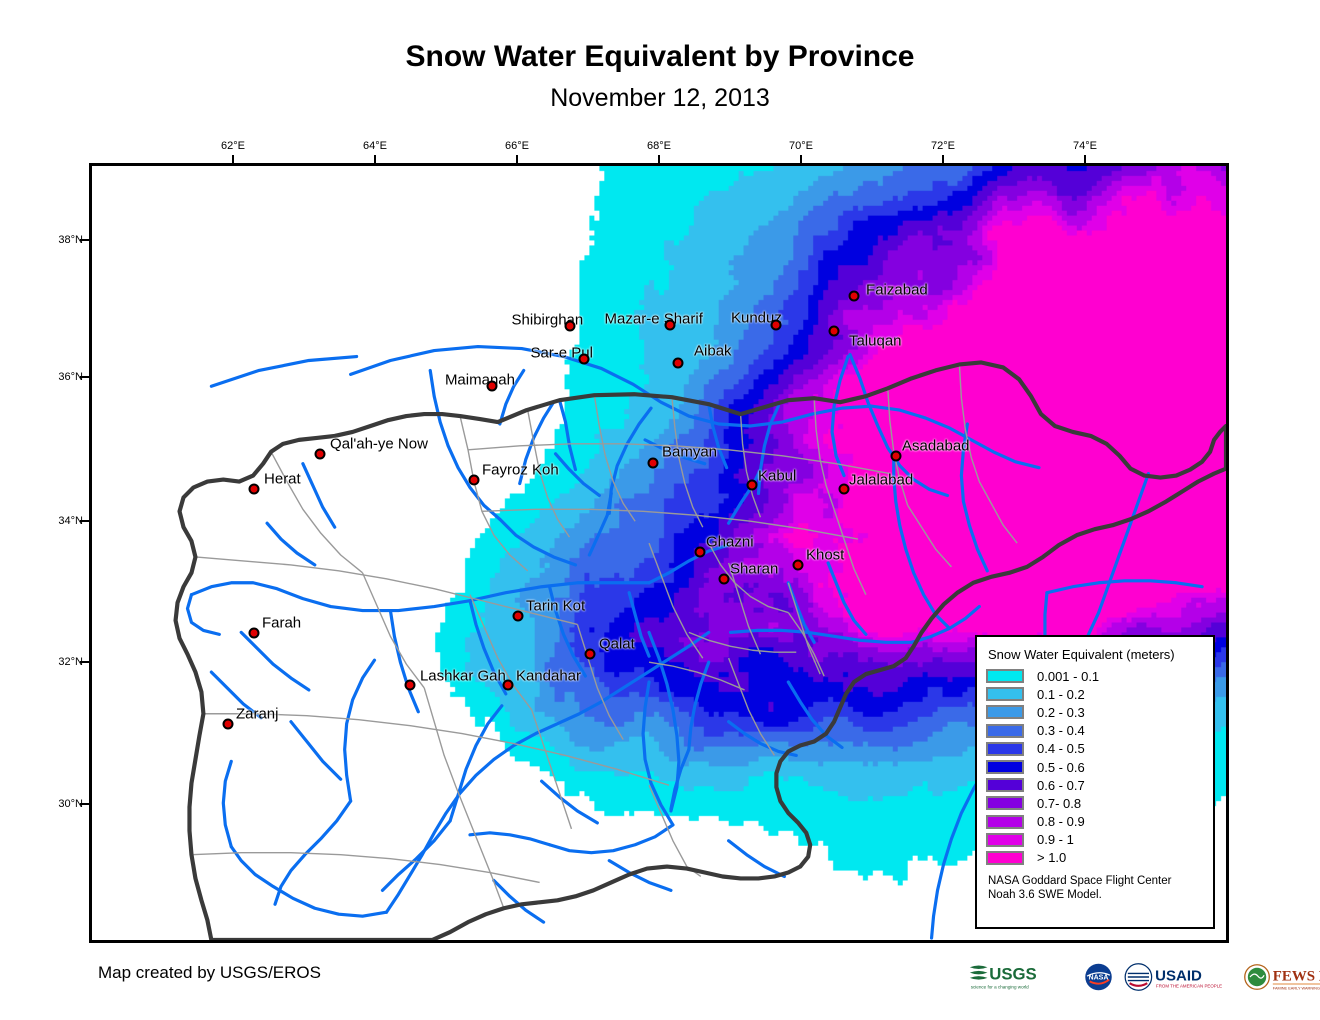 The width and height of the screenshot is (1320, 1020). What do you see at coordinates (590, 654) in the screenshot?
I see `city-marker-qalat` at bounding box center [590, 654].